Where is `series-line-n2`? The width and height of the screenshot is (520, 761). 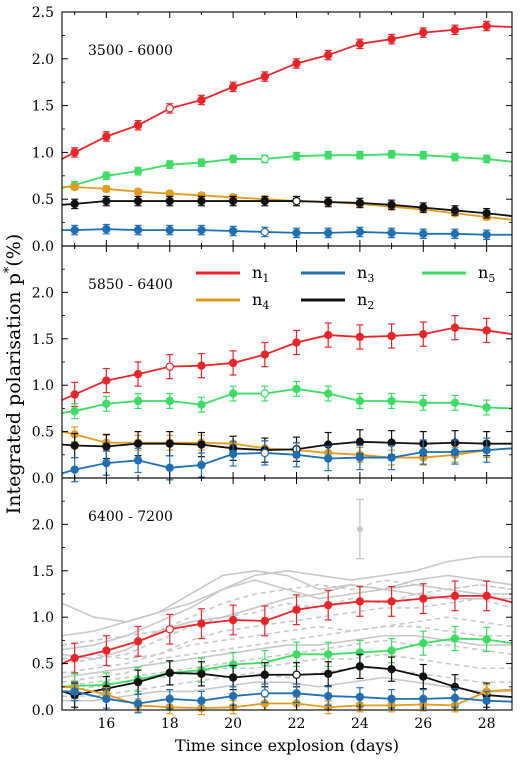
series-line-n2 is located at coordinates (286, 446).